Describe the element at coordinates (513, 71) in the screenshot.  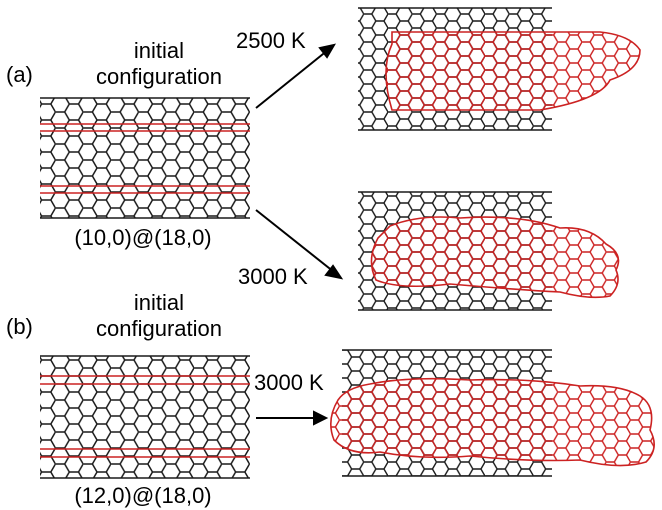
I see `inner-tube-fragment-2500k` at that location.